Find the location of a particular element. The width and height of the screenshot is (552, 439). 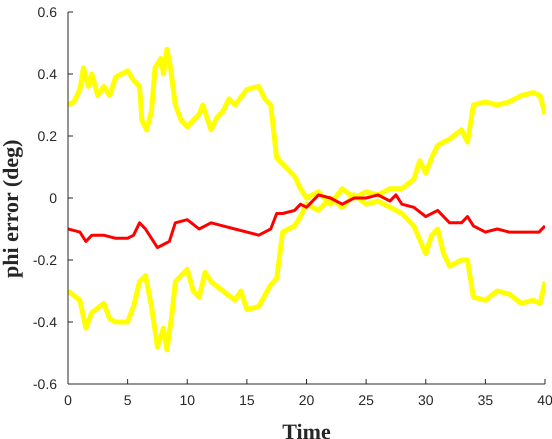

x-tick-label: 15 is located at coordinates (247, 400).